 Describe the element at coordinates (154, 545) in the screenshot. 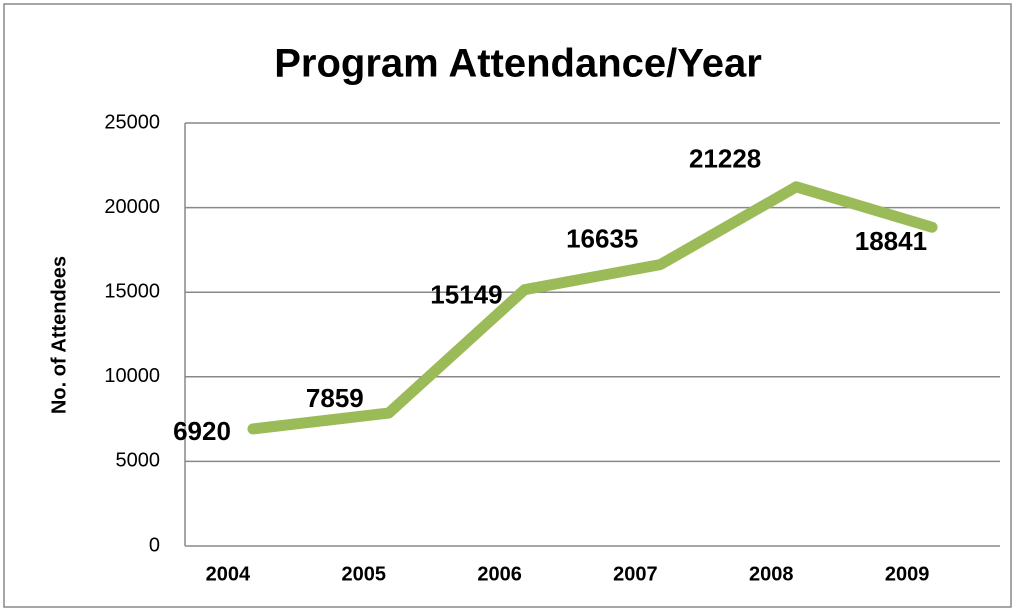

I see `y-tick-label: 0` at that location.